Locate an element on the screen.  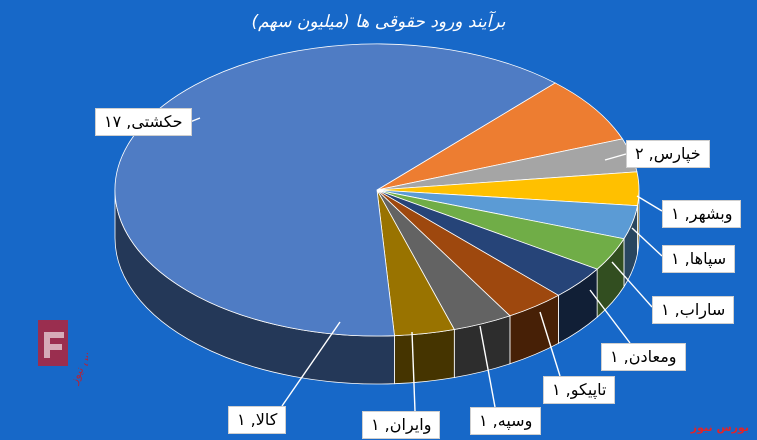
slice-label: حکشتی, ۱۷ is located at coordinates (143, 122).